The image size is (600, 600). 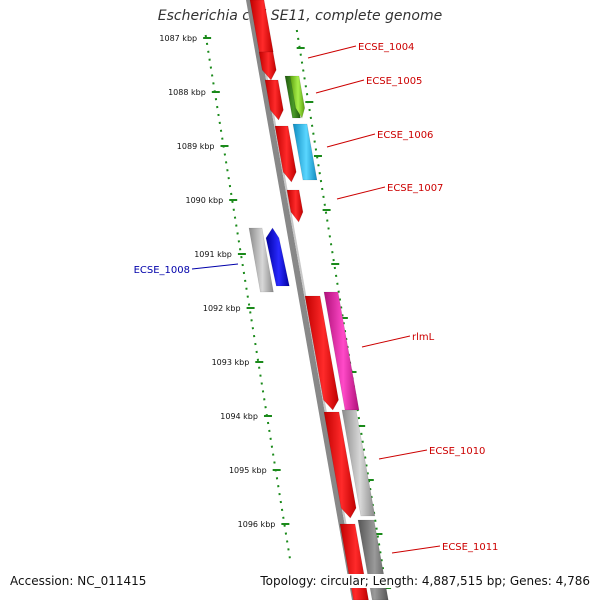 I want to click on gene-feature-green, so click(x=297, y=97).